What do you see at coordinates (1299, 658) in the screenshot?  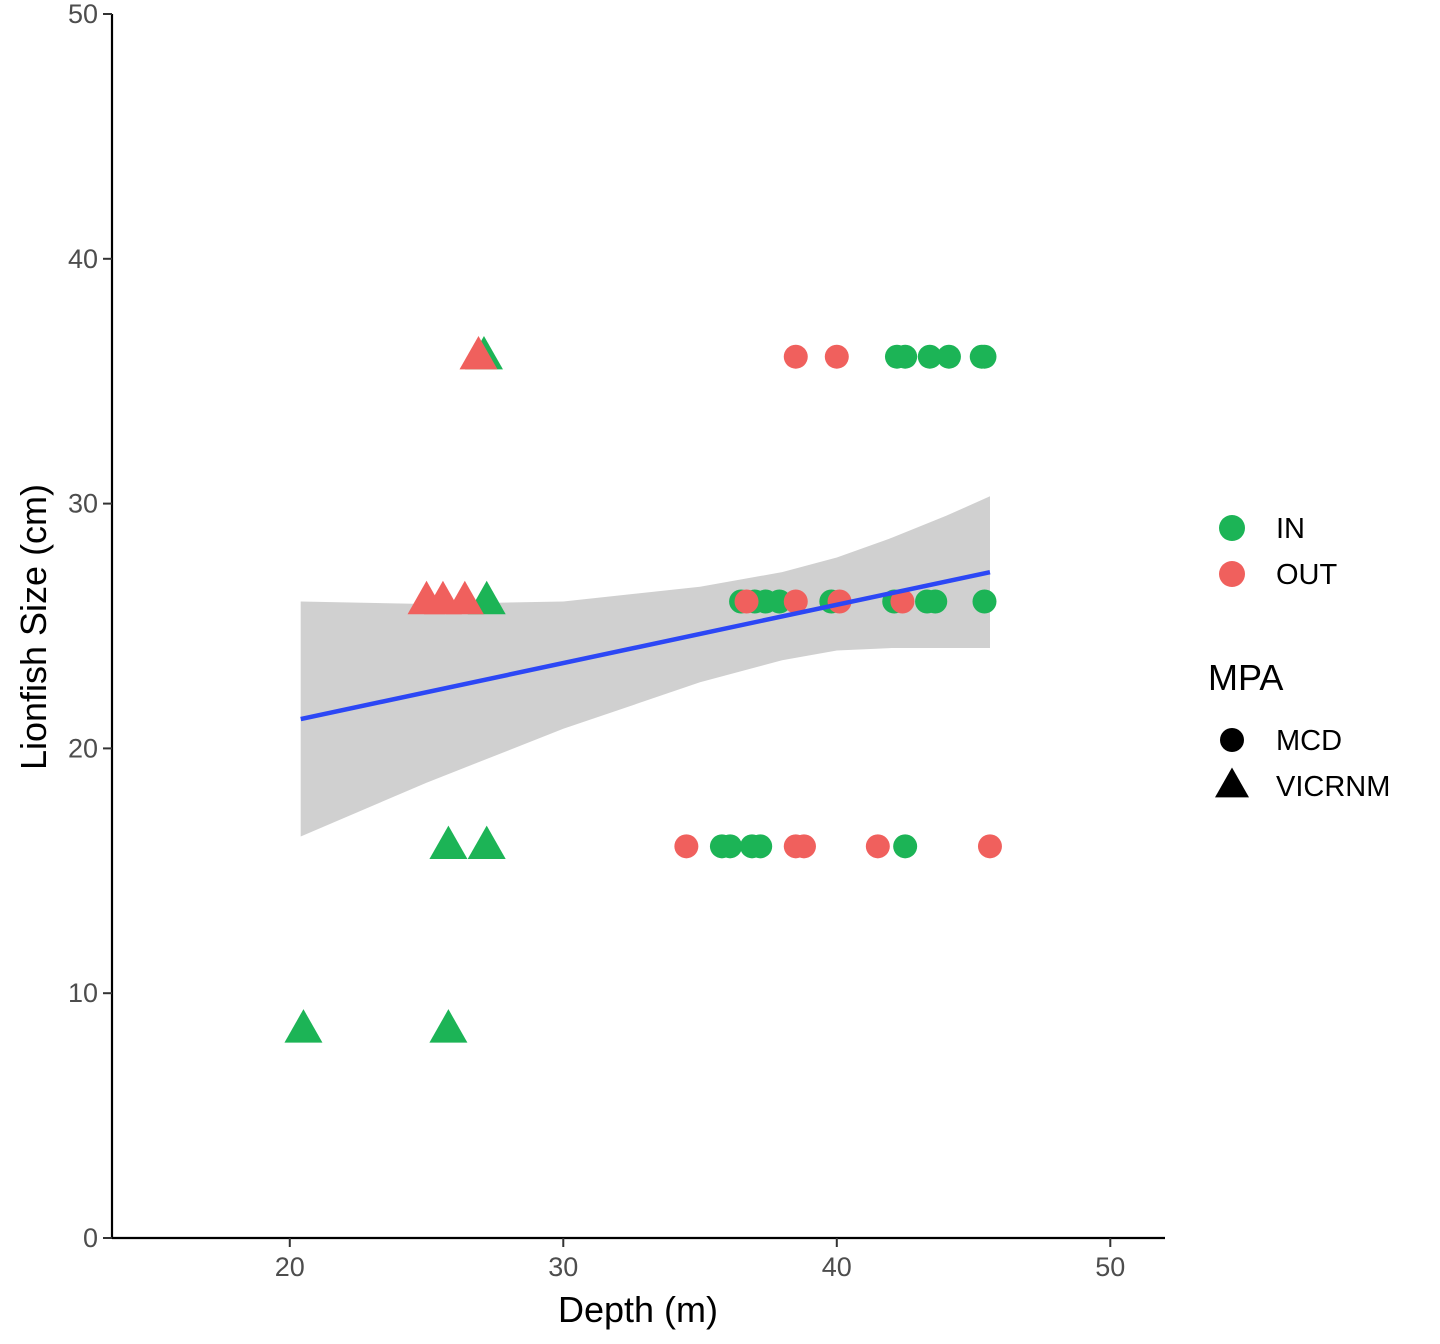 I see `legend: IN OUT MPA MCD VICRNM` at bounding box center [1299, 658].